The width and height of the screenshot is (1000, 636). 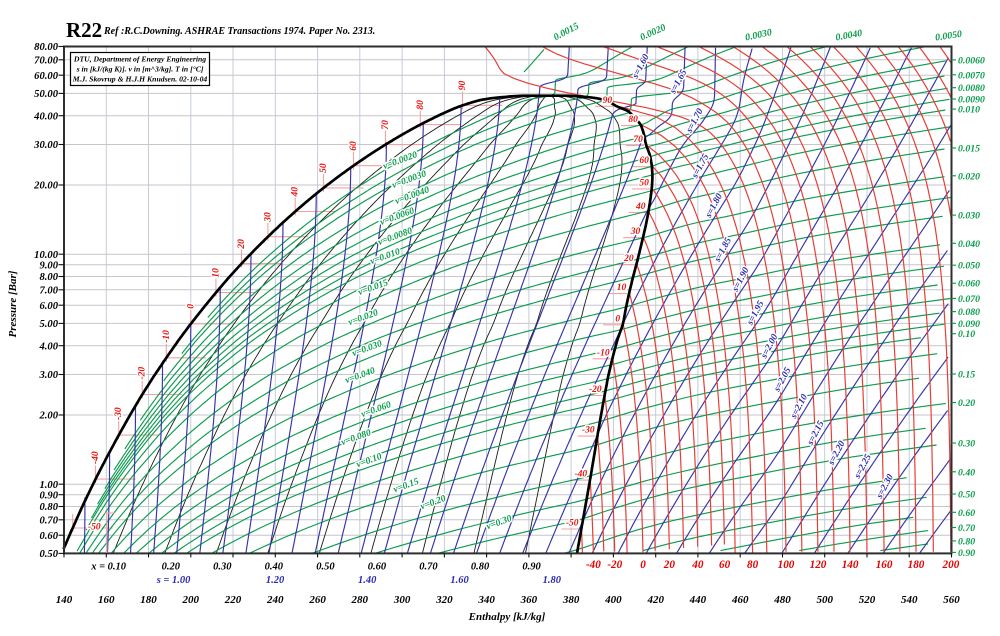 What do you see at coordinates (84, 30) in the screenshot?
I see `svg-text: R22` at bounding box center [84, 30].